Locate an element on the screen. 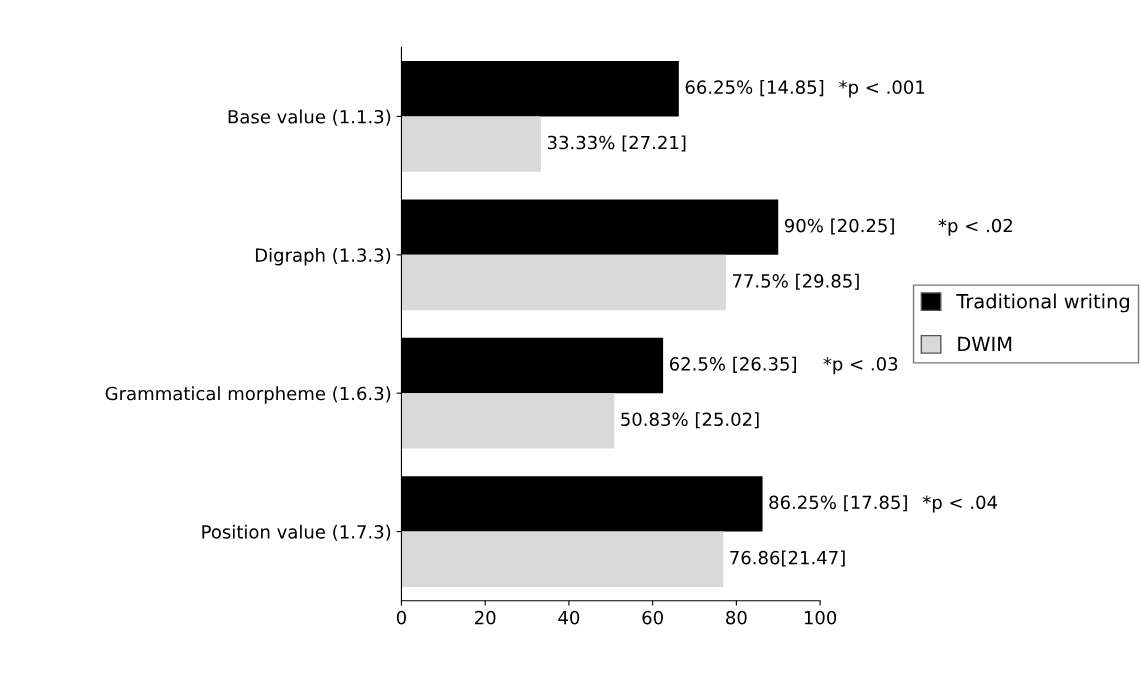  data-label: 86.25% [17.85] is located at coordinates (838, 503).